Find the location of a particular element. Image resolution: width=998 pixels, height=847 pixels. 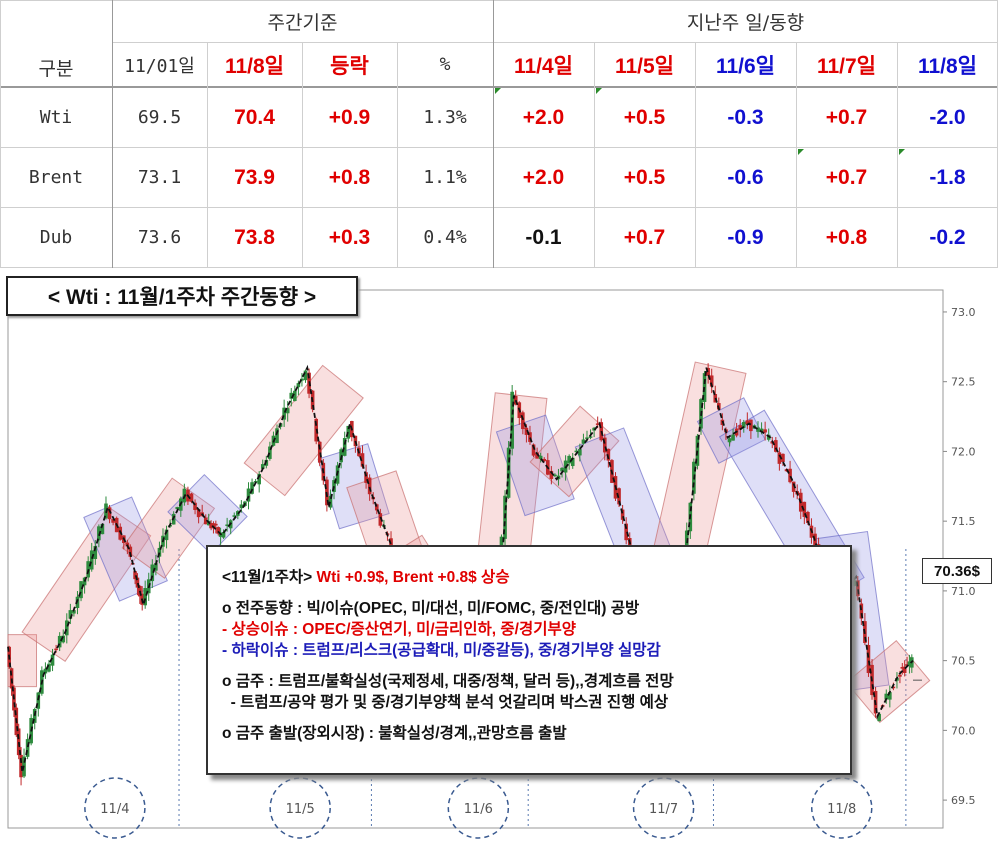

row-value: -2.0 is located at coordinates (947, 117).